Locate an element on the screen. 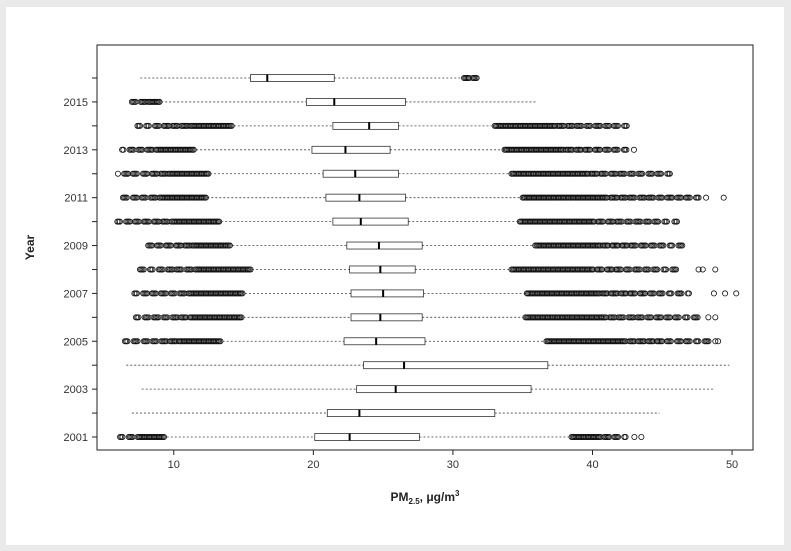  x-axis: 10 20 30 40 50 is located at coordinates (453, 460).